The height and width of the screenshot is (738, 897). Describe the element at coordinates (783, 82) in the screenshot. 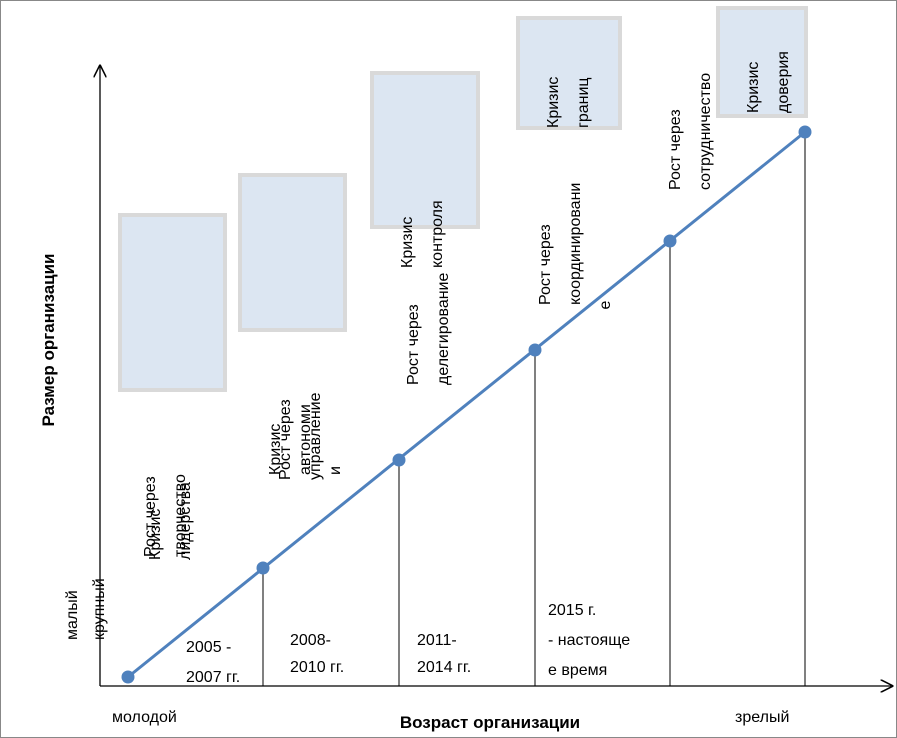

I see `crisis-text: доверия` at that location.